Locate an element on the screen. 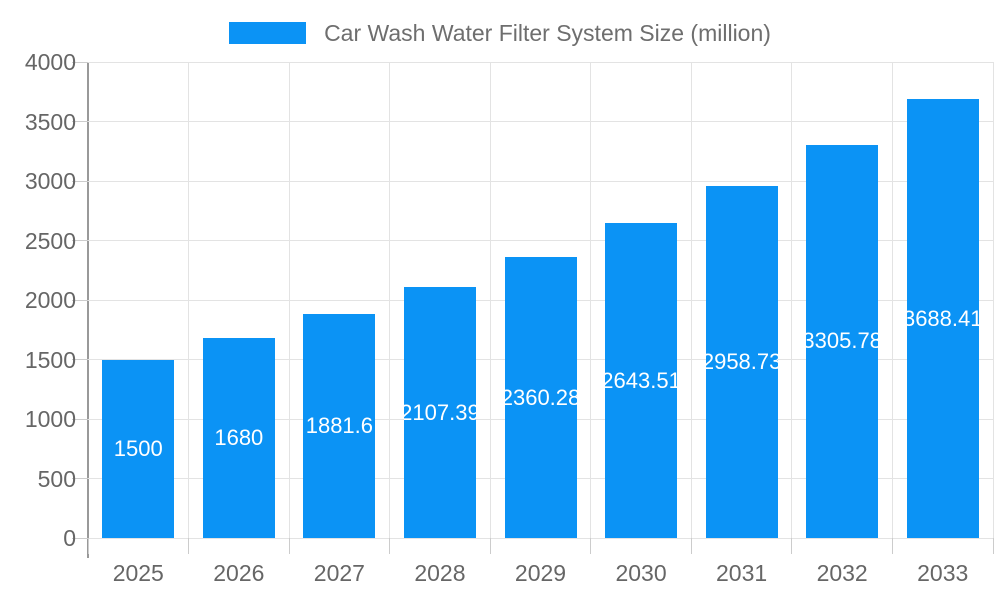 The image size is (1000, 600). x-axis-label: 2025 is located at coordinates (138, 573).